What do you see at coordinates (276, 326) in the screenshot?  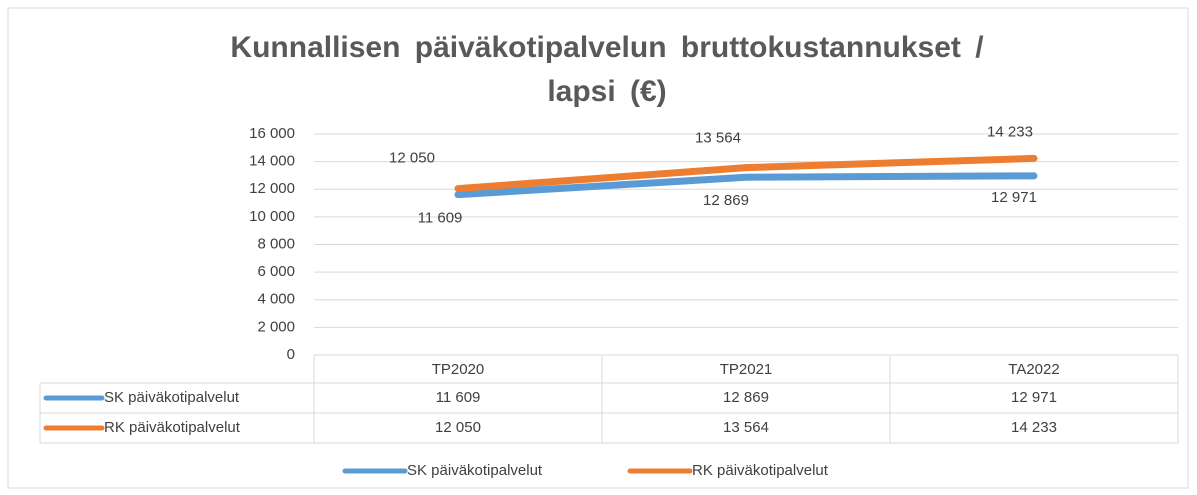 I see `y-tick-label: 2 000` at bounding box center [276, 326].